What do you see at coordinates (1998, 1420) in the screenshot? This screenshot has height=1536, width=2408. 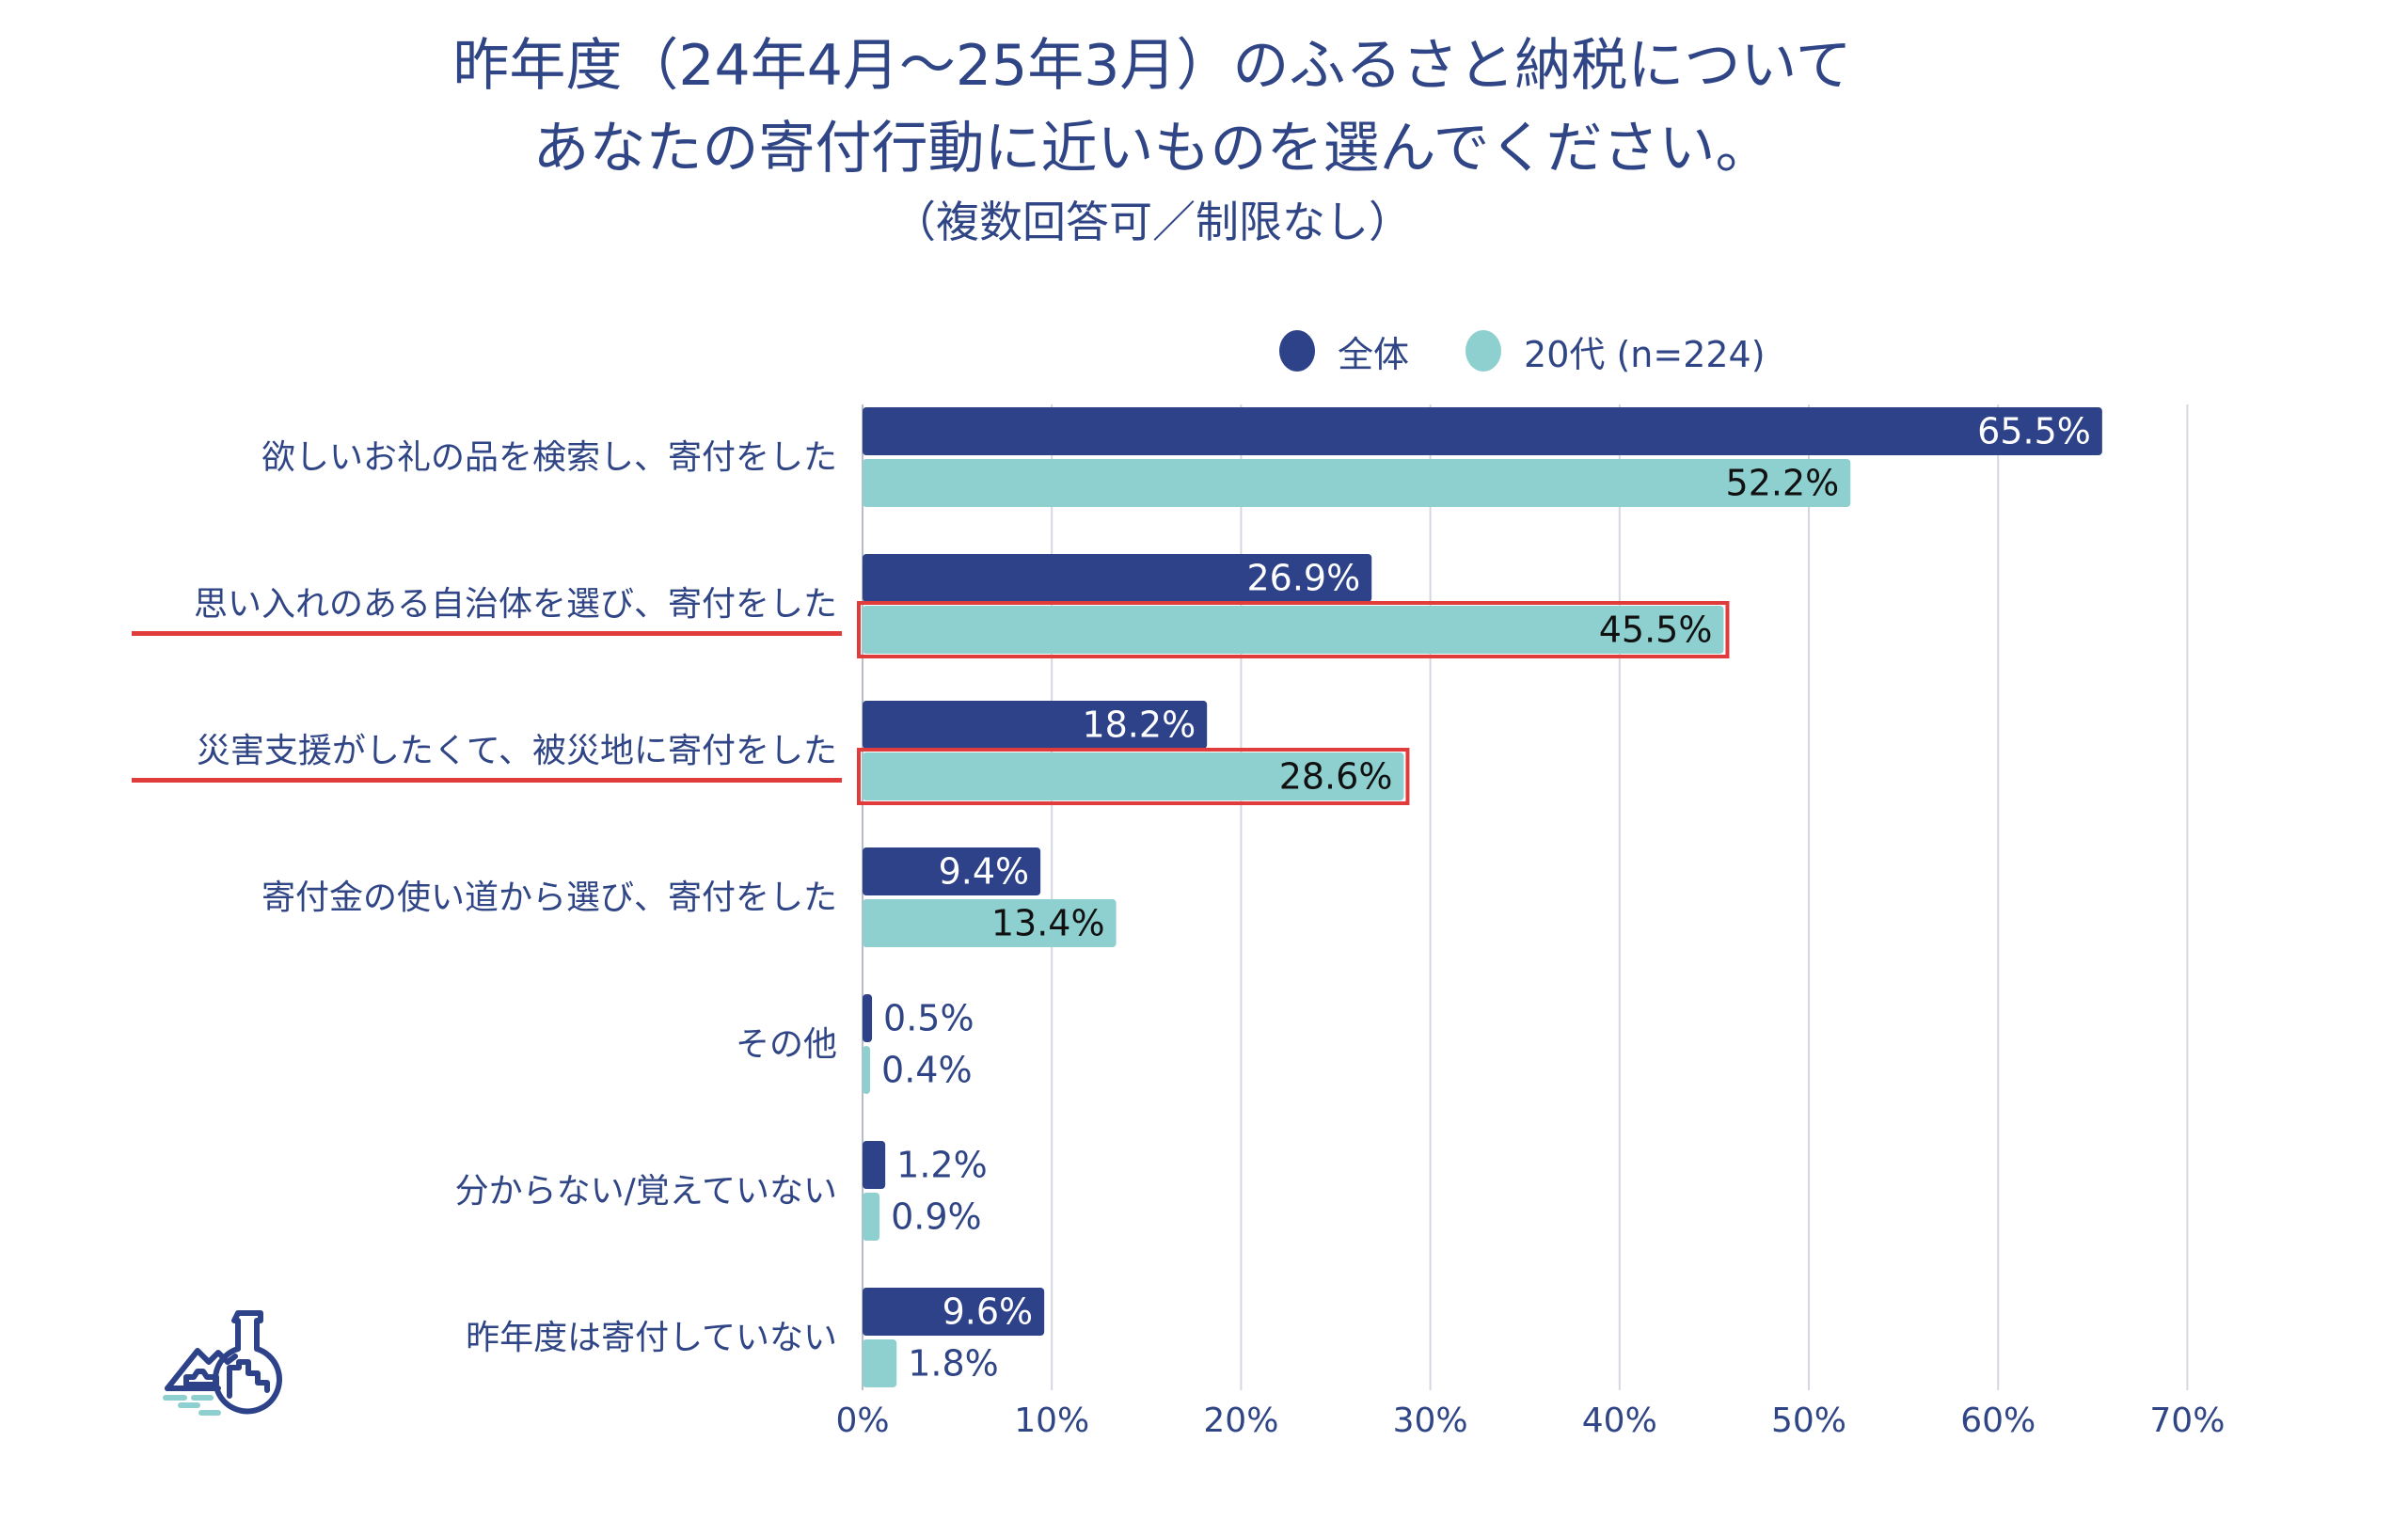 I see `x-tick-label: 60%` at bounding box center [1998, 1420].